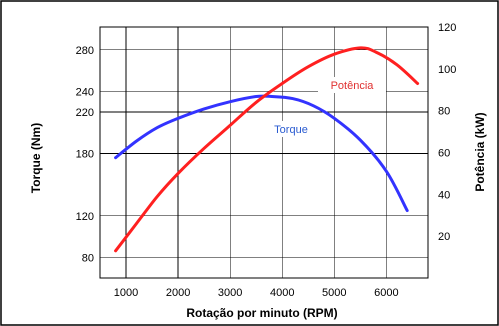  I want to click on x-tick-label: 1000, so click(126, 293).